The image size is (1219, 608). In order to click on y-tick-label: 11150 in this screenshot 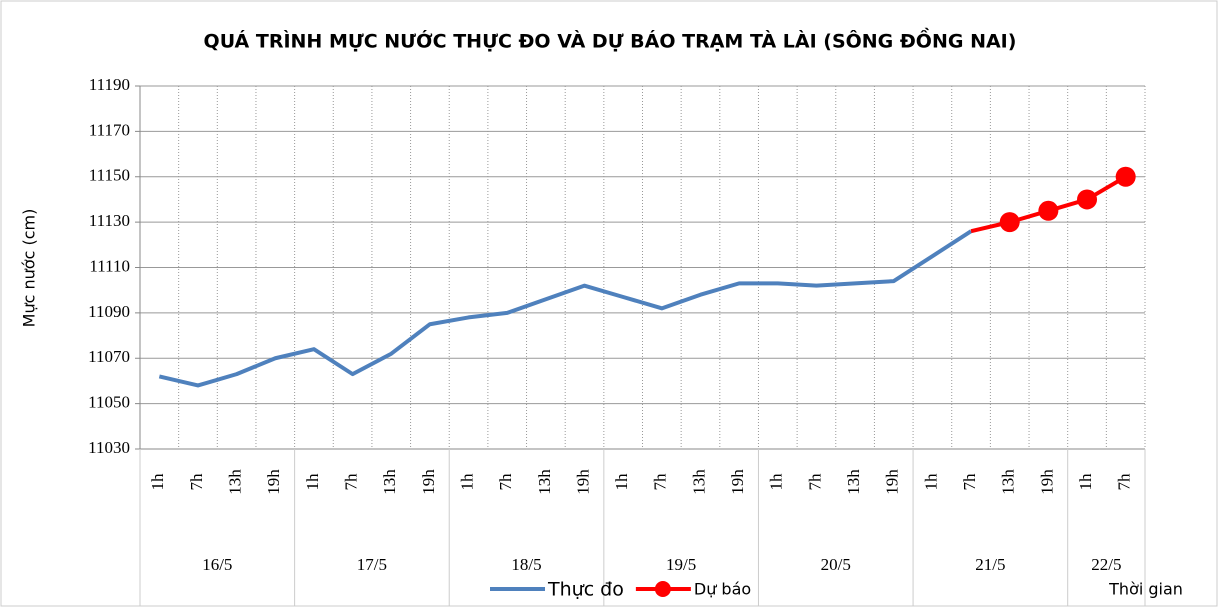, I will do `click(109, 175)`.